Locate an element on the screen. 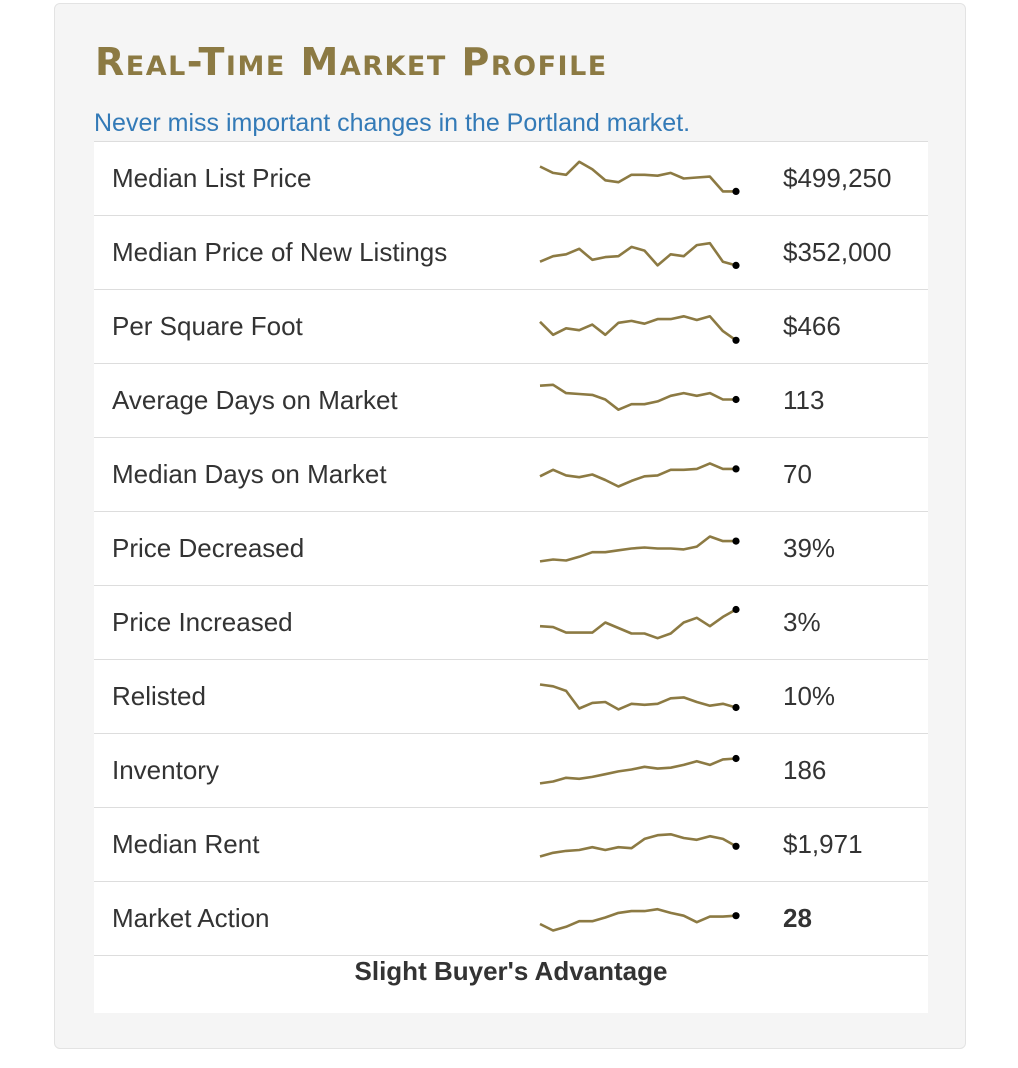 The height and width of the screenshot is (1068, 1018). metric-row: Relisted 10% is located at coordinates (511, 697).